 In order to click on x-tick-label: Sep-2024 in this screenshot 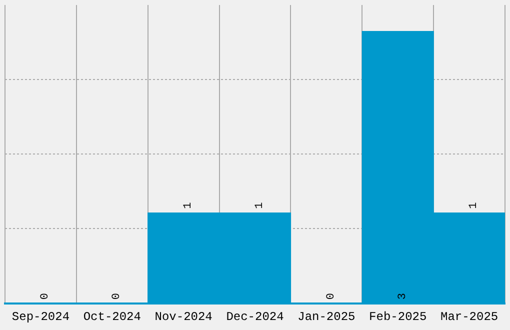, I will do `click(41, 317)`.